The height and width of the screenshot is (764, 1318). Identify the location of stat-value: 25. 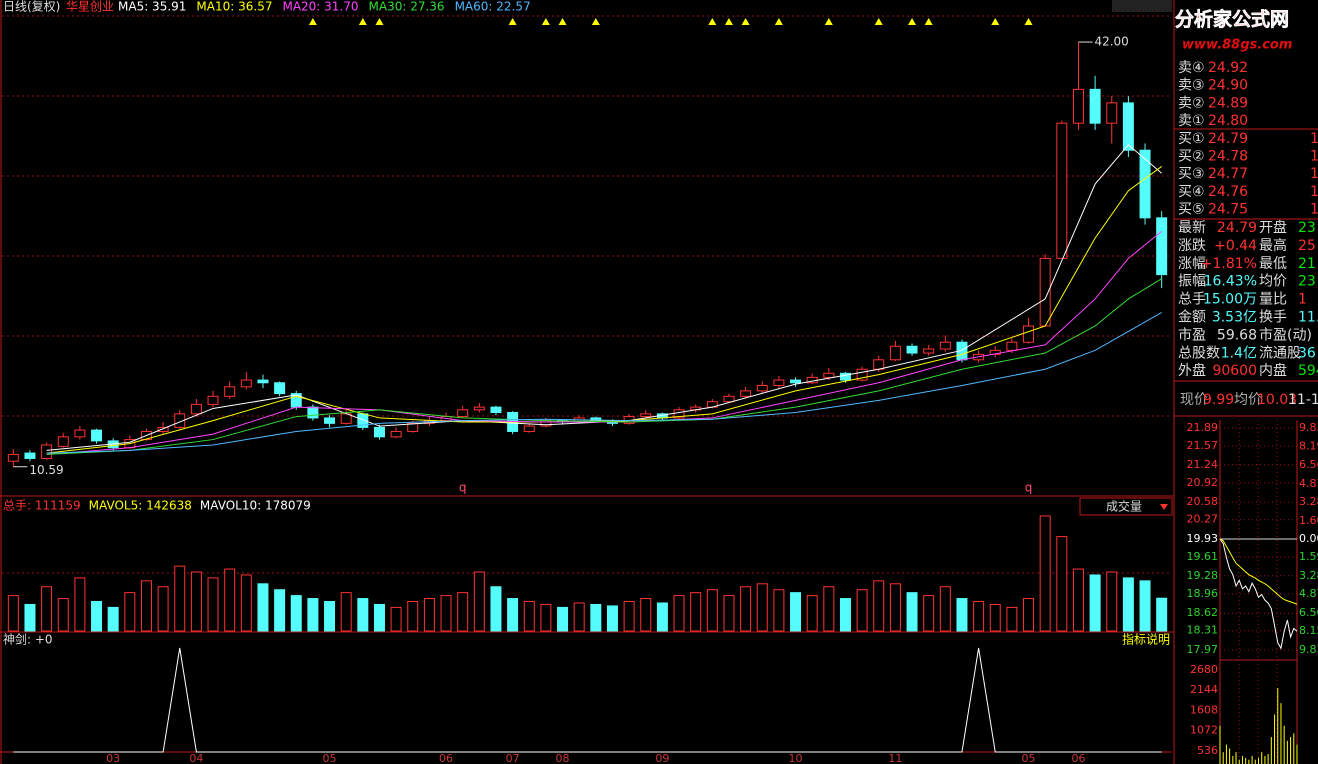
(1307, 246).